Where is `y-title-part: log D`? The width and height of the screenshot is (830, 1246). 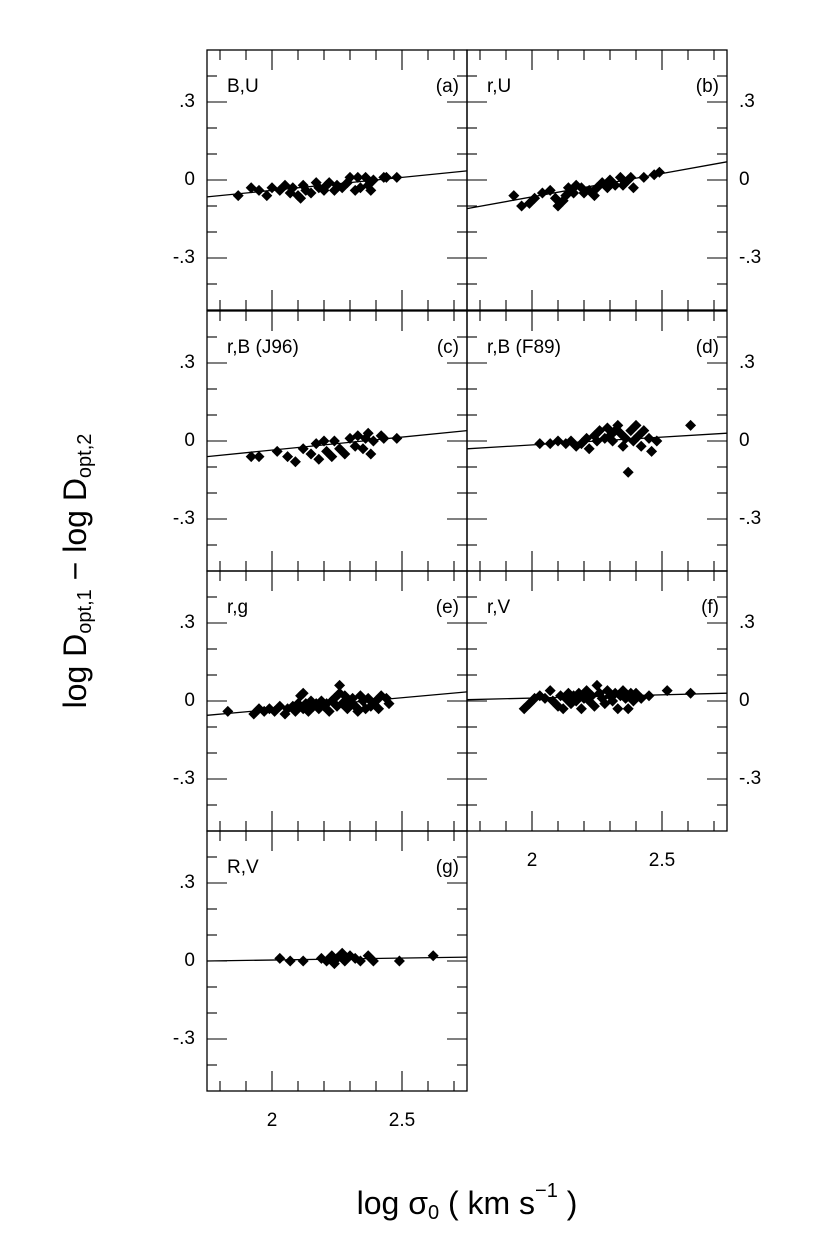
y-title-part: log D is located at coordinates (75, 671).